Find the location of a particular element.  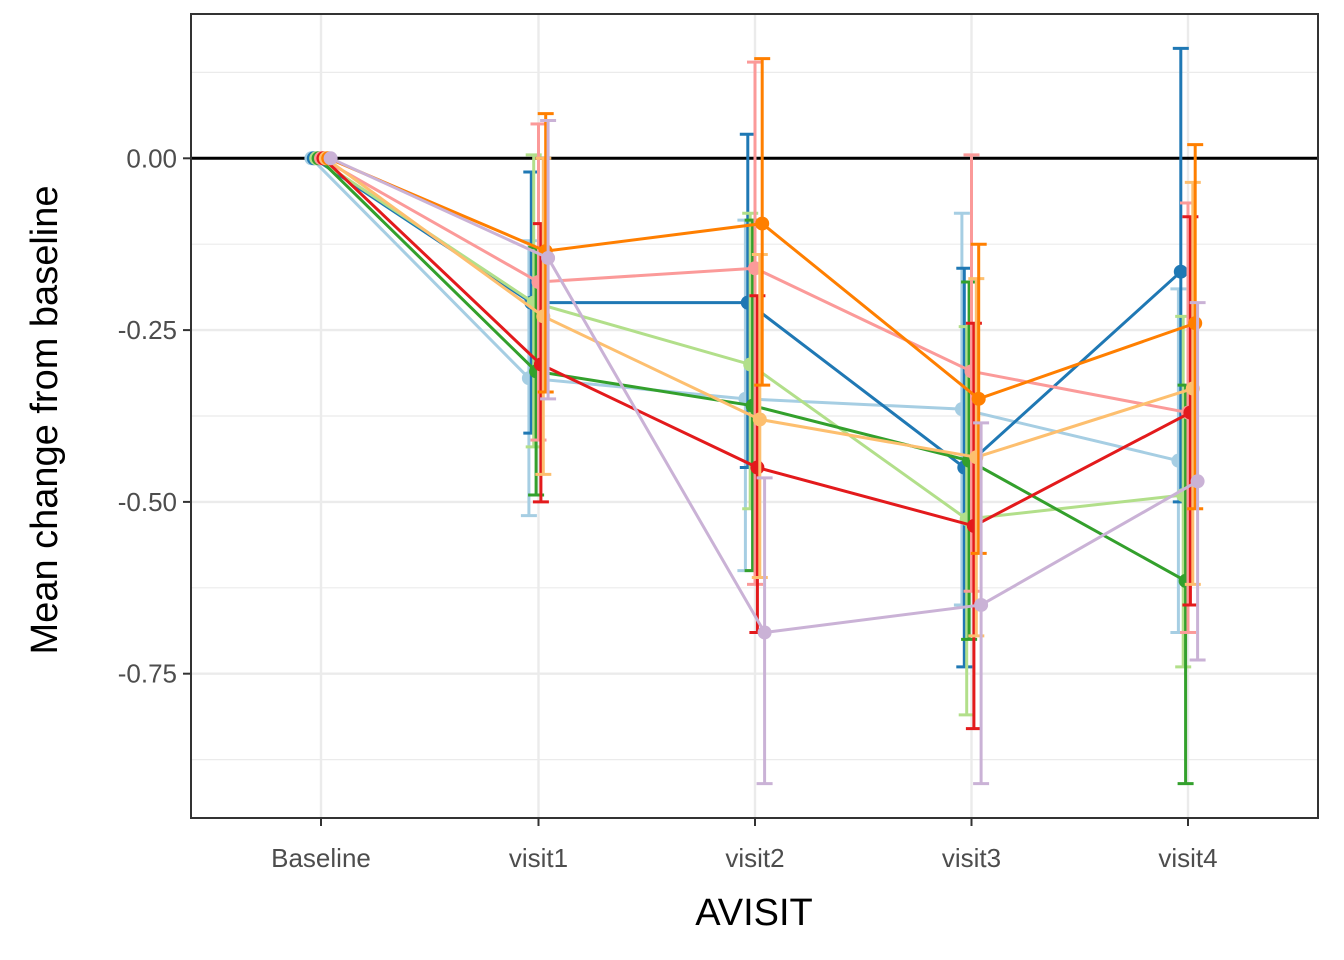

y-tick-label: -0.75 is located at coordinates (147, 674).